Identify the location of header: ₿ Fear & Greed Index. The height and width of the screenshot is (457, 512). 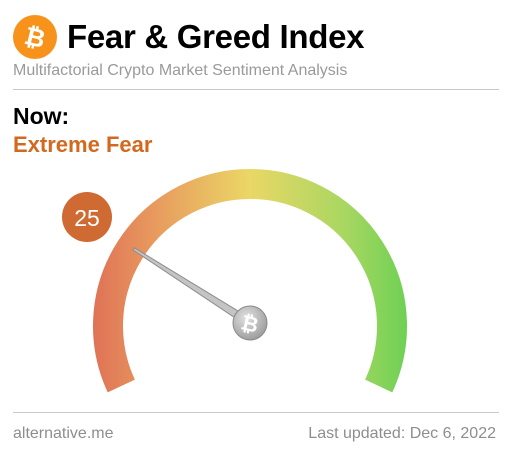
(189, 37).